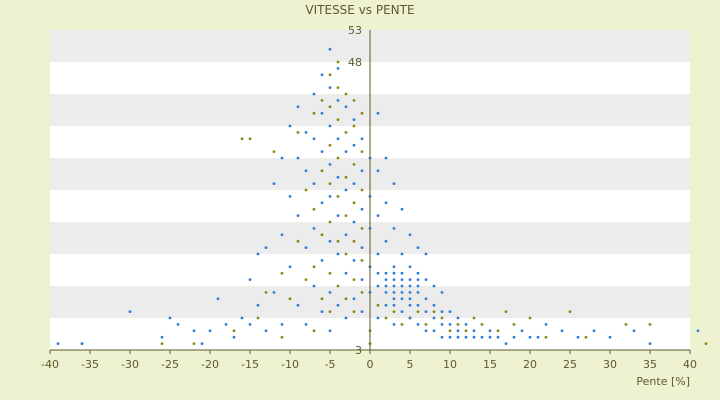  I want to click on y-tick-label: 53, so click(355, 30).